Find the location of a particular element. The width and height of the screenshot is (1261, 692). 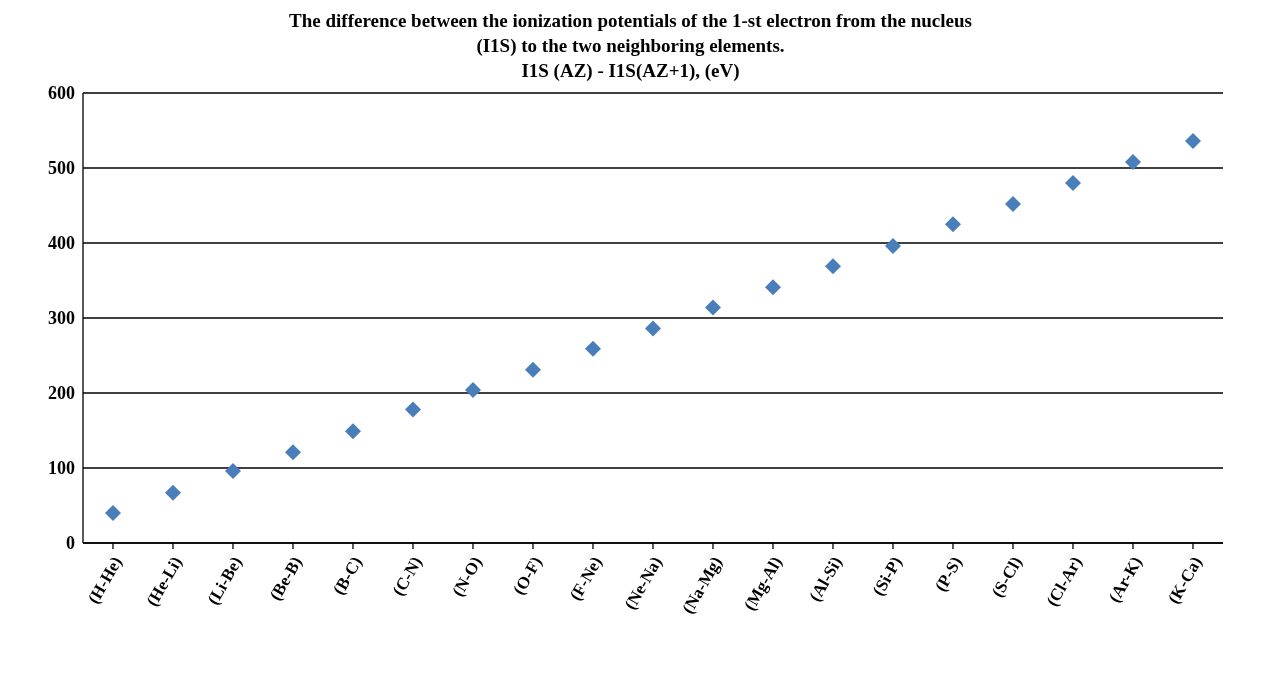

y-tick-label: 500 is located at coordinates (61, 168).